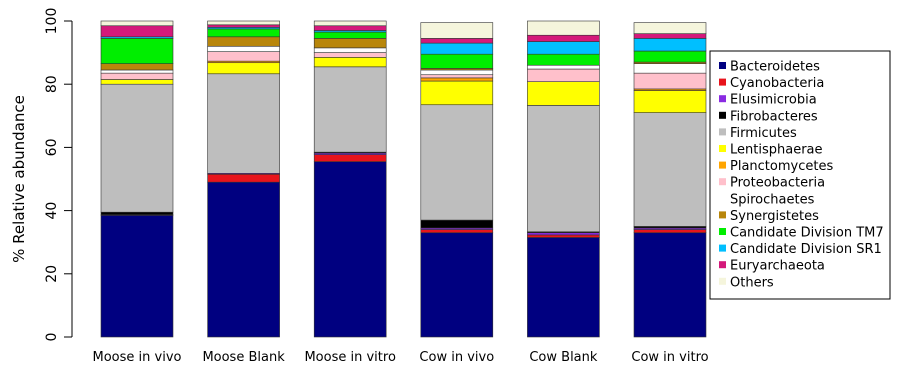 The height and width of the screenshot is (367, 898). Describe the element at coordinates (777, 183) in the screenshot. I see `legend-label: Proteobacteria` at that location.